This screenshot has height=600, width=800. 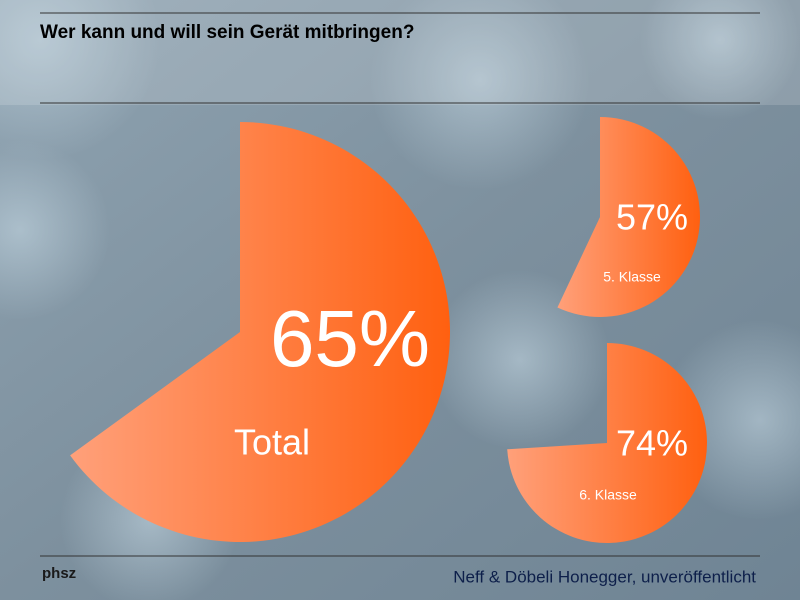 I want to click on value-label: 65%, so click(x=350, y=338).